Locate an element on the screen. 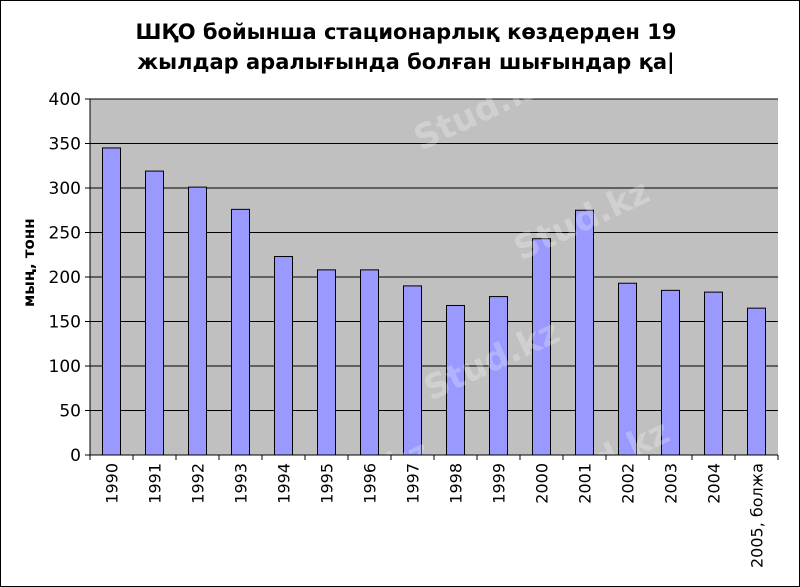  chart-title-line-2: жылдар аралығында болған шығындар қа| is located at coordinates (406, 62).